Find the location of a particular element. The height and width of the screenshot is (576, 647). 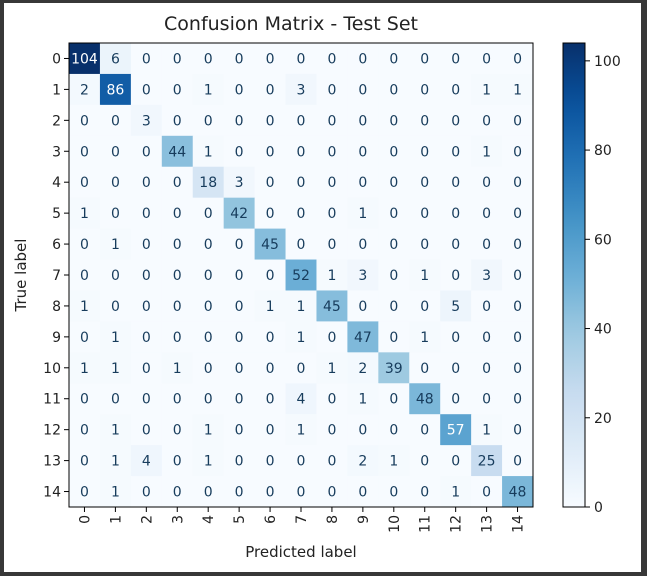

cell-value-6-9: 0 is located at coordinates (362, 245).